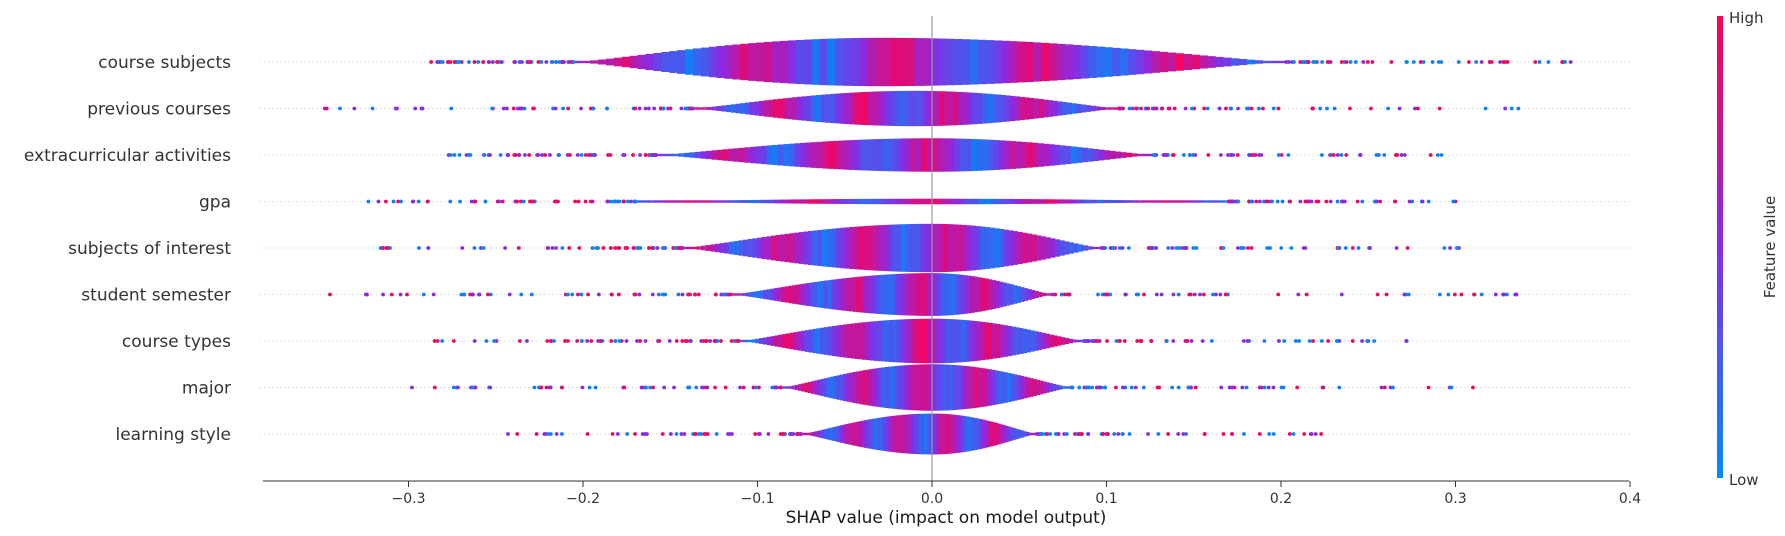  I want to click on x-axis-title: SHAP value (impact on model output), so click(946, 518).